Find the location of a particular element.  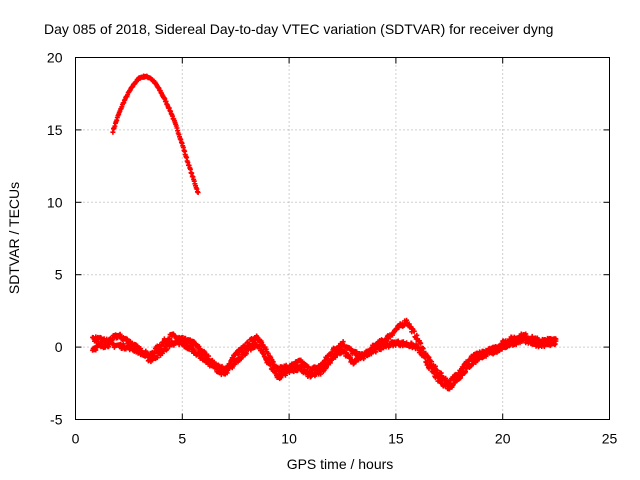

y-tick-label: 0 is located at coordinates (59, 347).